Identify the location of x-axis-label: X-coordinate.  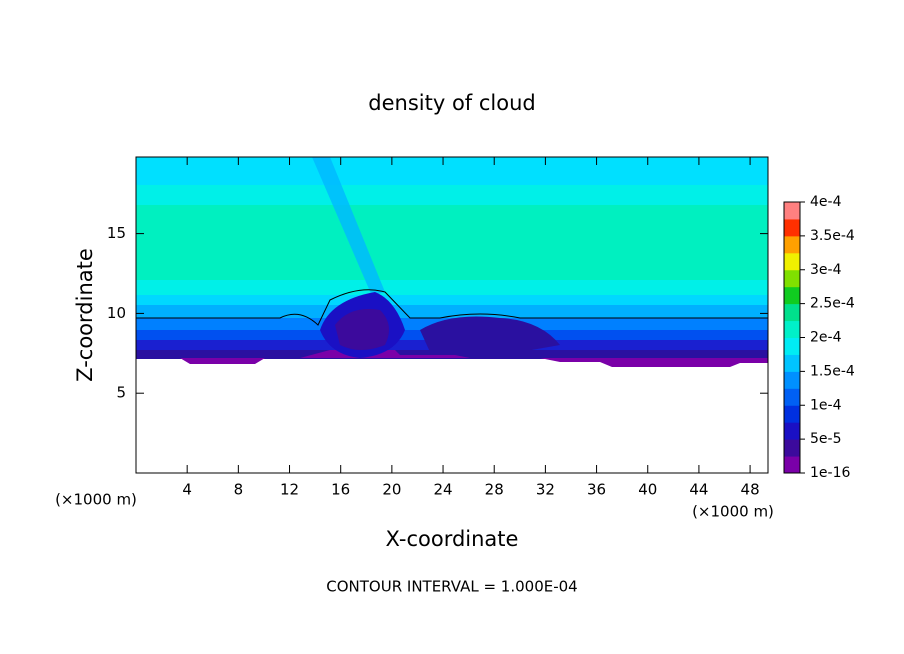
(452, 539).